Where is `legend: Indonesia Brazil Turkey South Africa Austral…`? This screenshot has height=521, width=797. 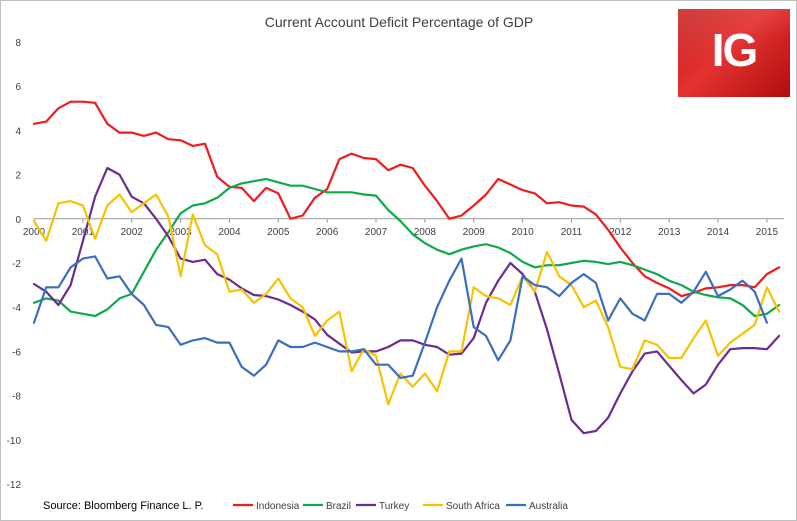
legend: Indonesia Brazil Turkey South Africa Austral… is located at coordinates (400, 506).